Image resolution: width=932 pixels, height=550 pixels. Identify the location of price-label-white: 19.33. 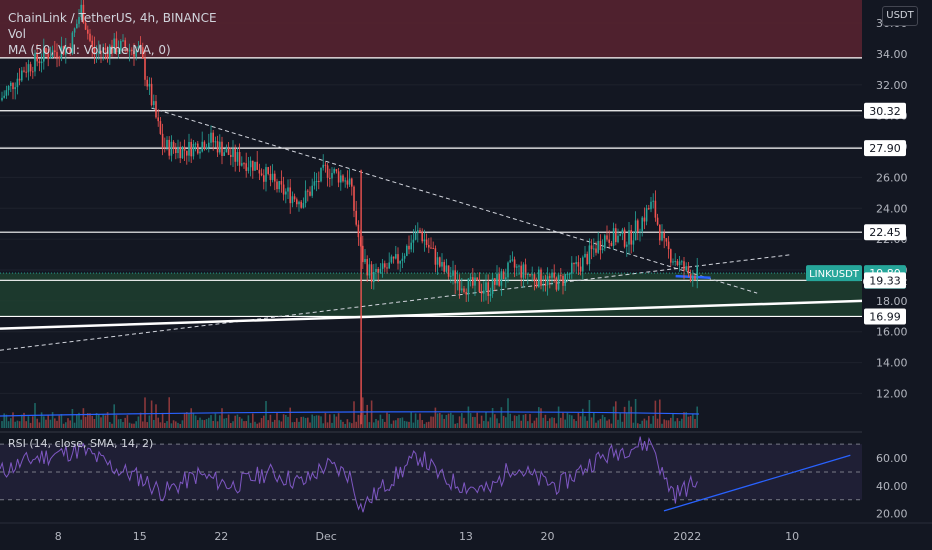
(885, 280).